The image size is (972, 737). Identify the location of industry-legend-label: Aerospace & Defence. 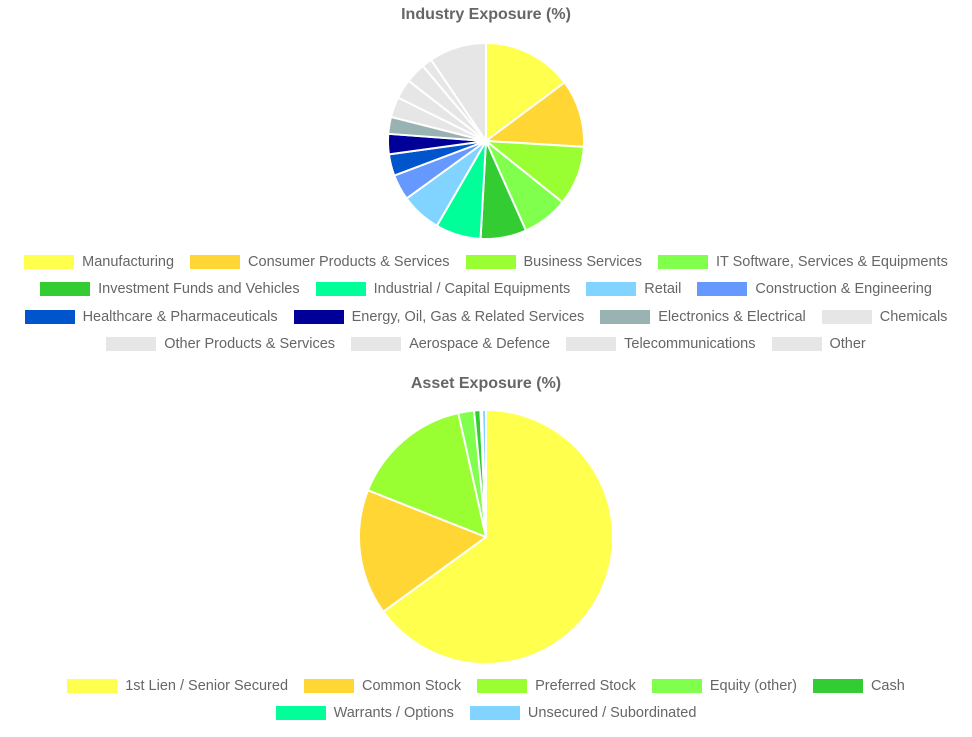
(480, 344).